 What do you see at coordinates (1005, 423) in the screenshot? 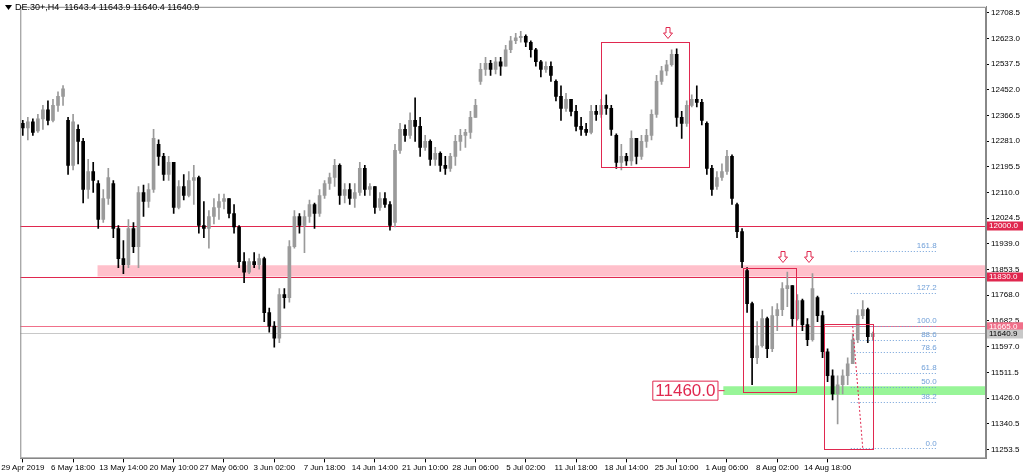
I see `y-tick-label: 11340.5` at bounding box center [1005, 423].